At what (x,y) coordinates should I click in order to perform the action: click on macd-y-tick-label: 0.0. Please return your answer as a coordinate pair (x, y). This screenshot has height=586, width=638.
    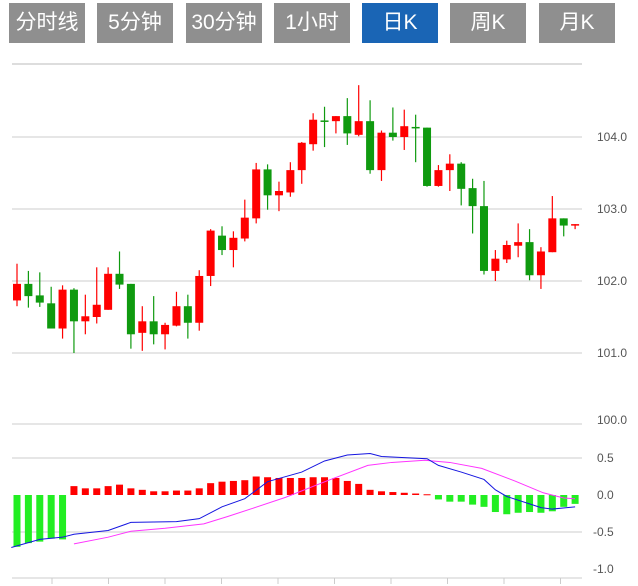
    Looking at the image, I should click on (605, 495).